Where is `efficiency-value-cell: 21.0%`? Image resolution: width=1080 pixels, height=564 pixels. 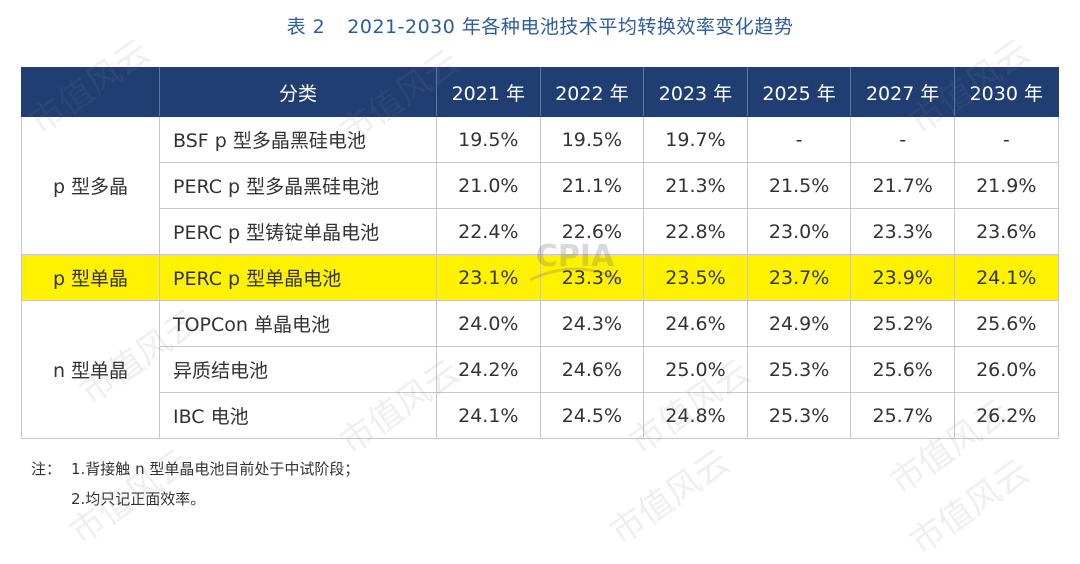 efficiency-value-cell: 21.0% is located at coordinates (488, 185).